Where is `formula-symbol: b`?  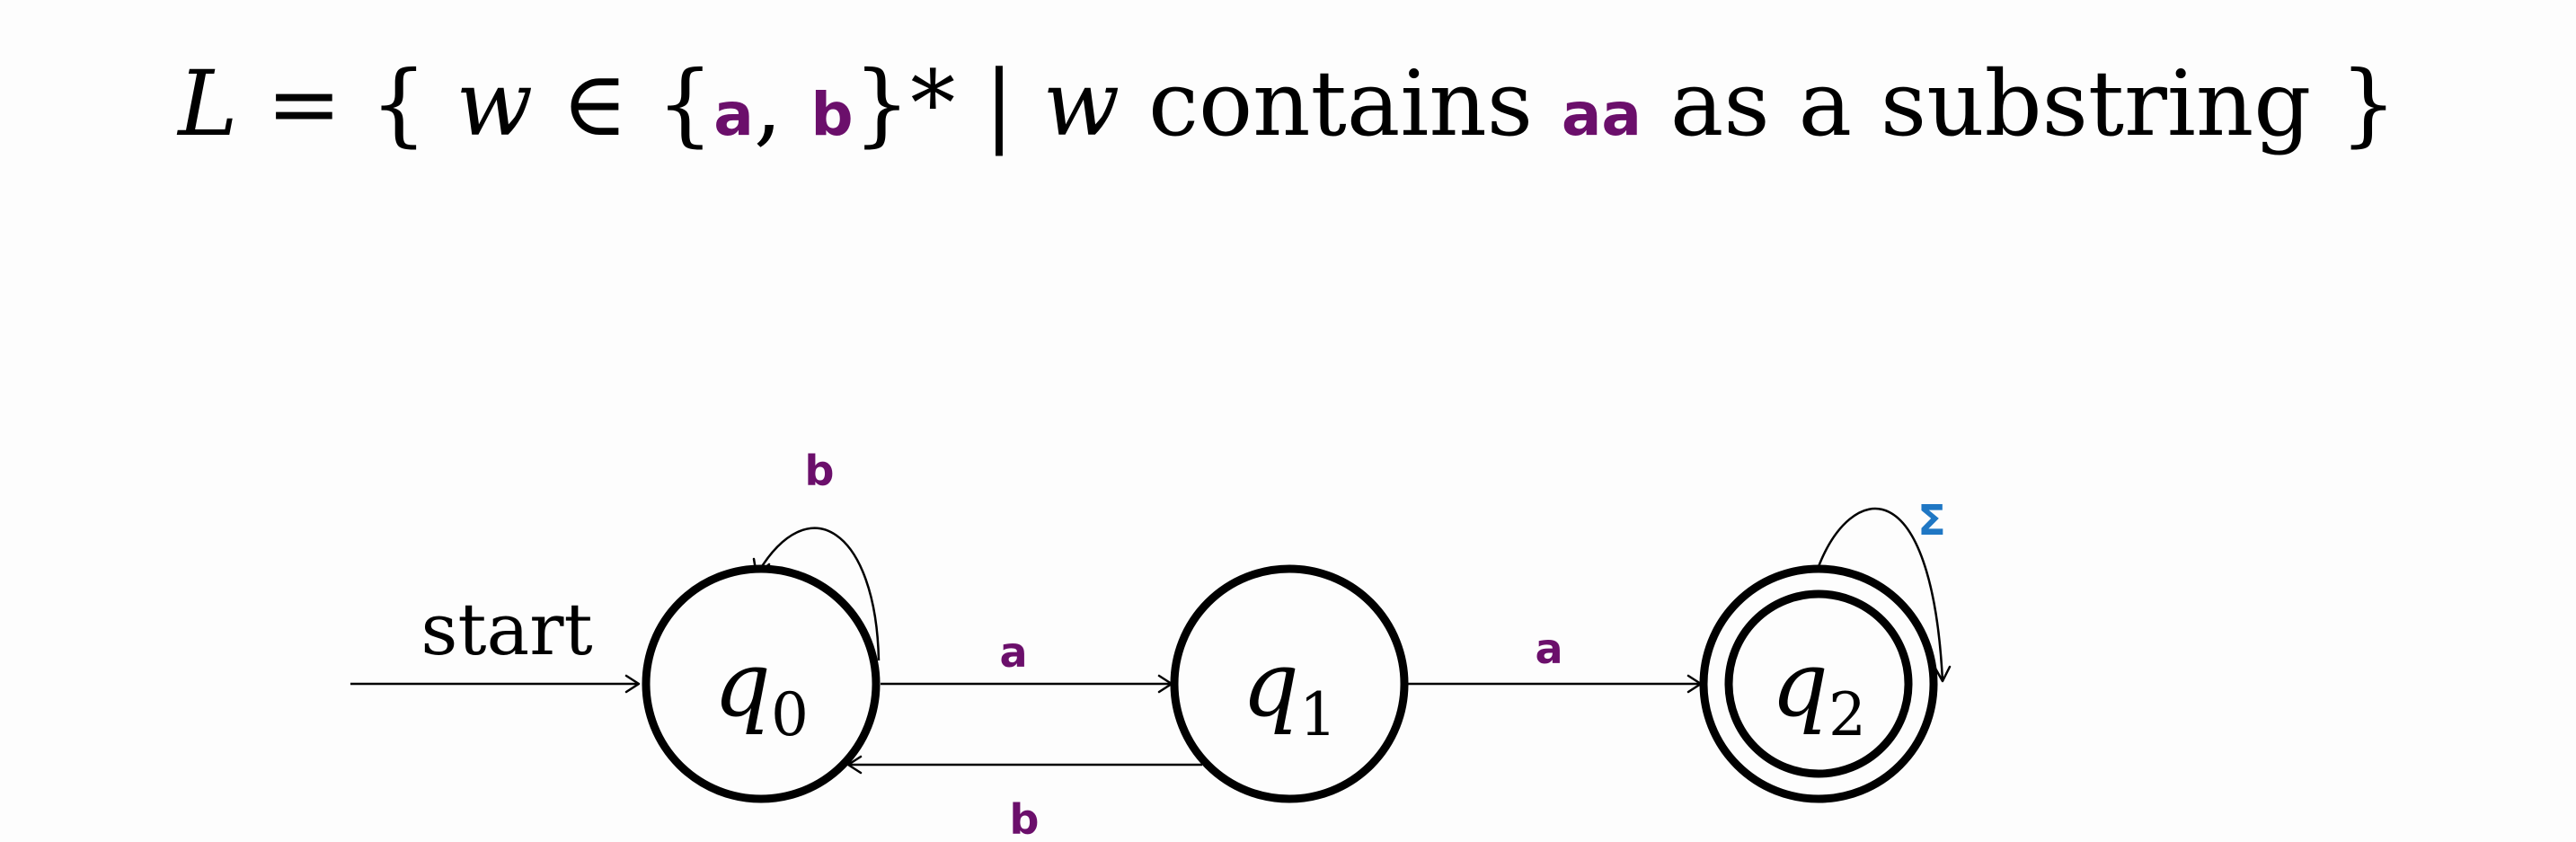
formula-symbol: b is located at coordinates (831, 114).